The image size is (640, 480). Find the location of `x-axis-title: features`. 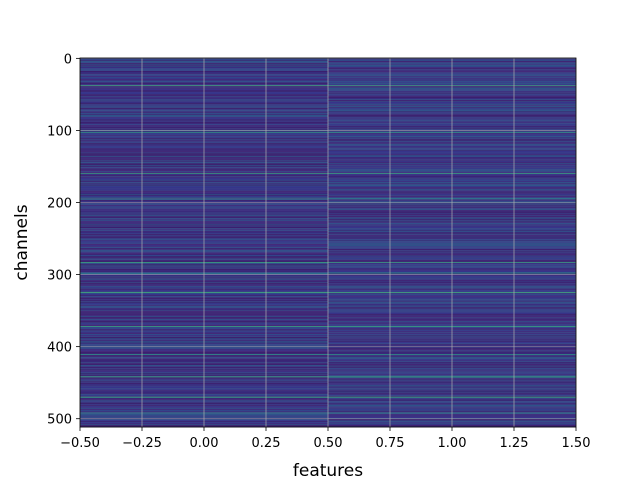

x-axis-title: features is located at coordinates (328, 470).